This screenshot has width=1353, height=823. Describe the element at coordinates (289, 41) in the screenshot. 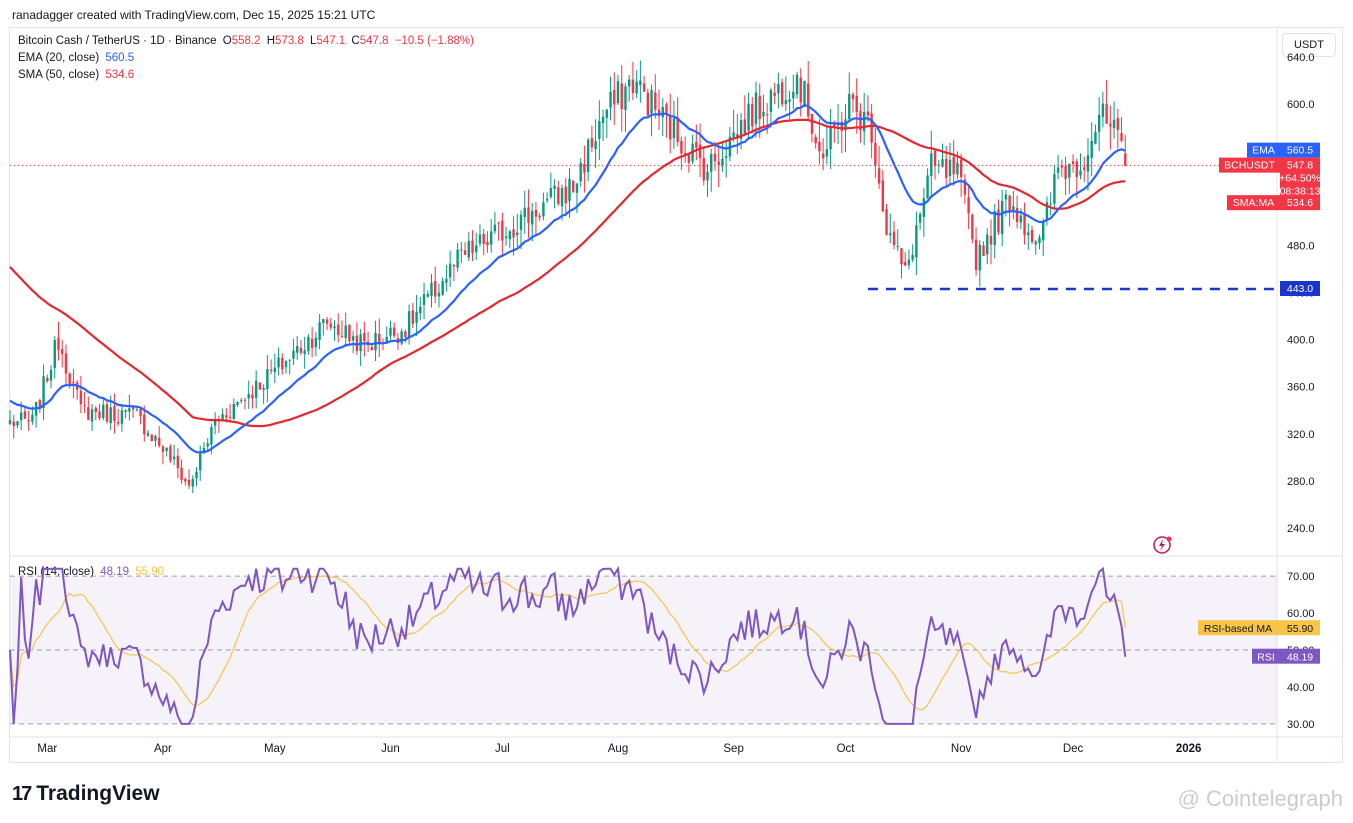

I see `high-value: 573.8` at that location.